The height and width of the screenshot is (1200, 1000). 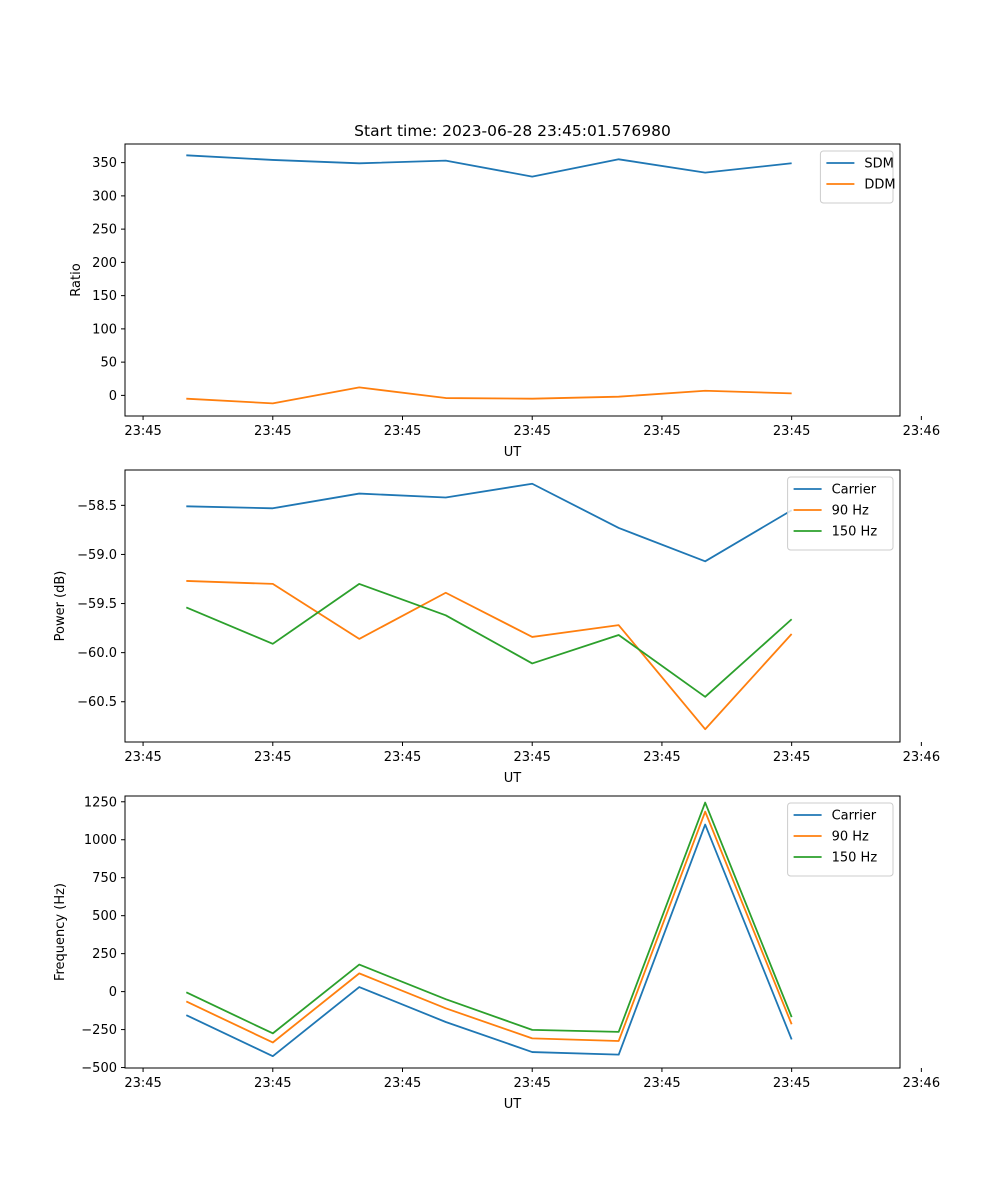 I want to click on y-tick-label: −500, so click(x=99, y=1068).